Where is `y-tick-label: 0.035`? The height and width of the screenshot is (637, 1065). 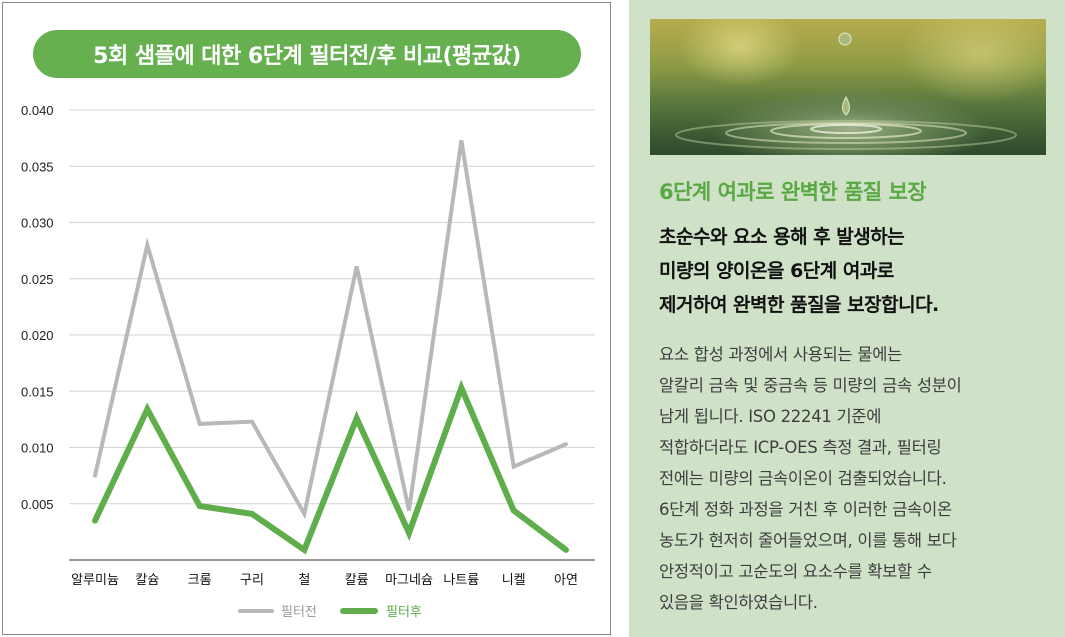
y-tick-label: 0.035 is located at coordinates (37, 166).